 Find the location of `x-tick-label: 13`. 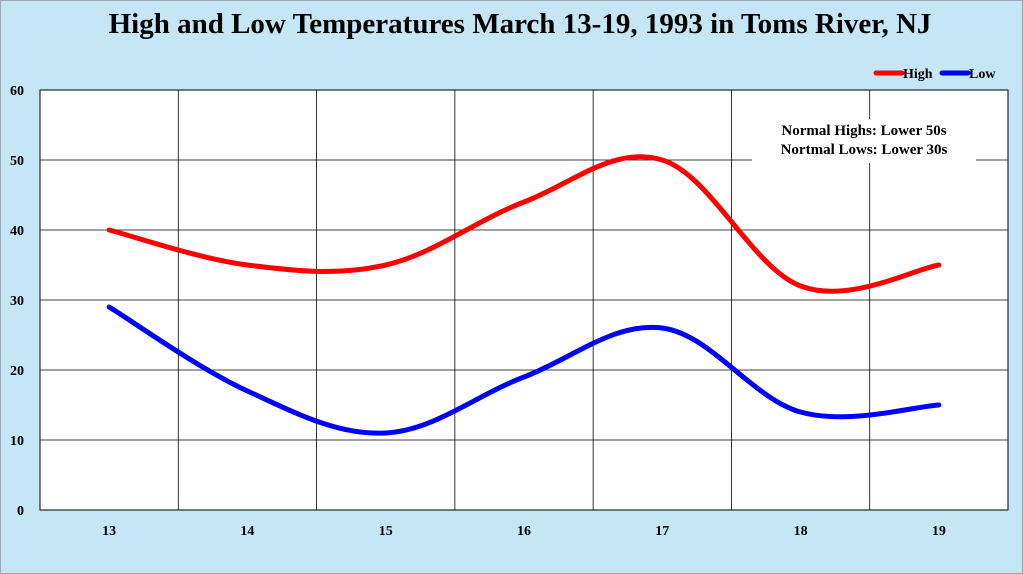

x-tick-label: 13 is located at coordinates (109, 531).